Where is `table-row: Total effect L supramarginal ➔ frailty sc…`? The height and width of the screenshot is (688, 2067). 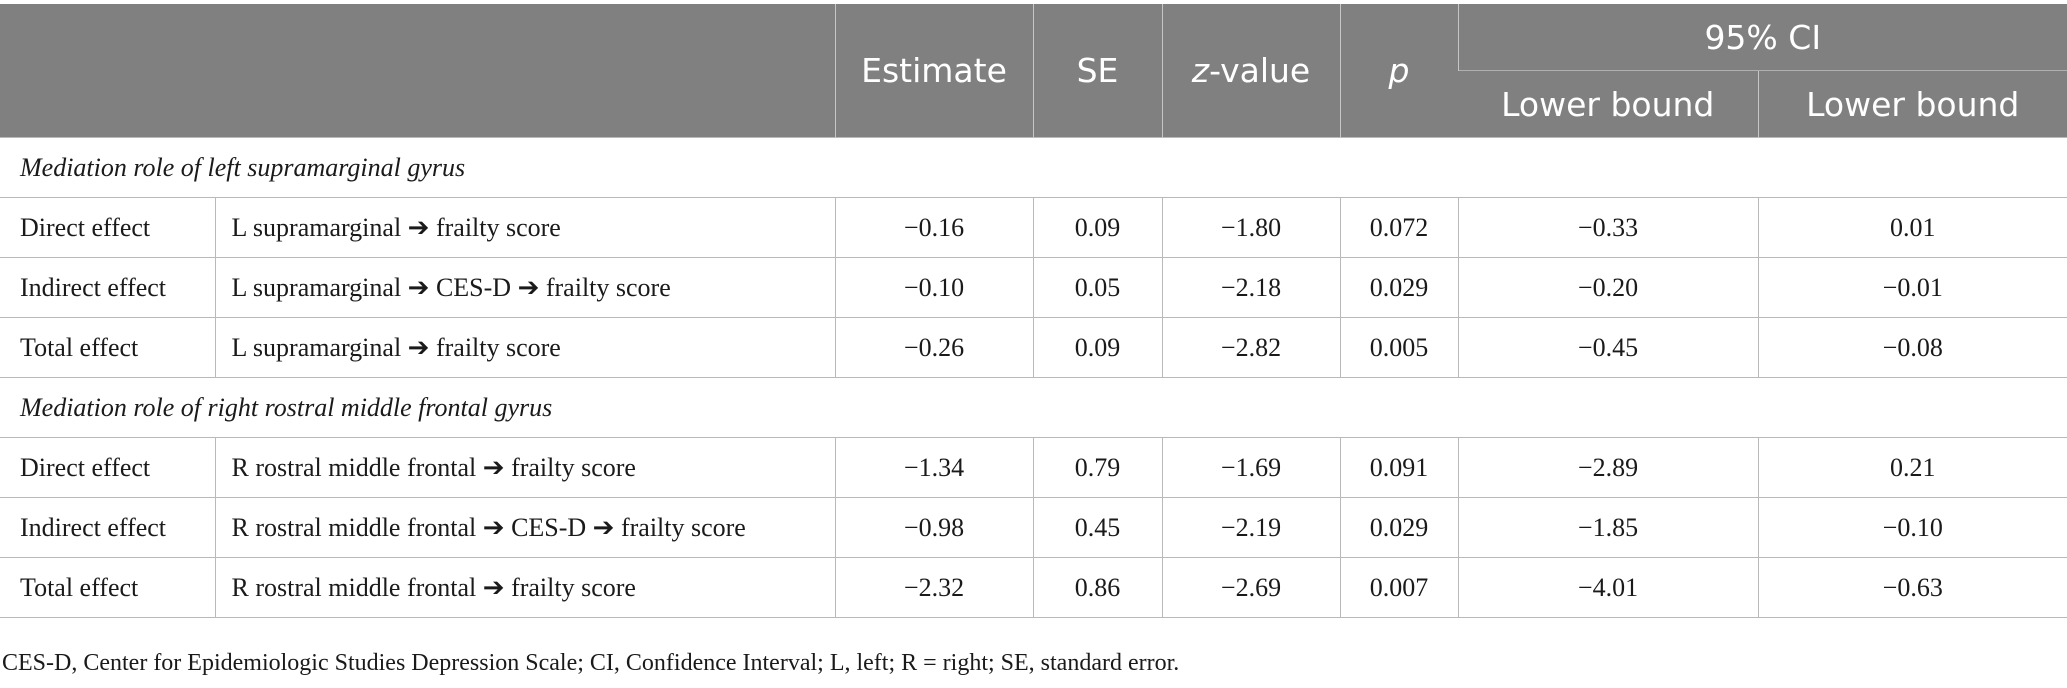 table-row: Total effect L supramarginal ➔ frailty sc… is located at coordinates (1033, 347).